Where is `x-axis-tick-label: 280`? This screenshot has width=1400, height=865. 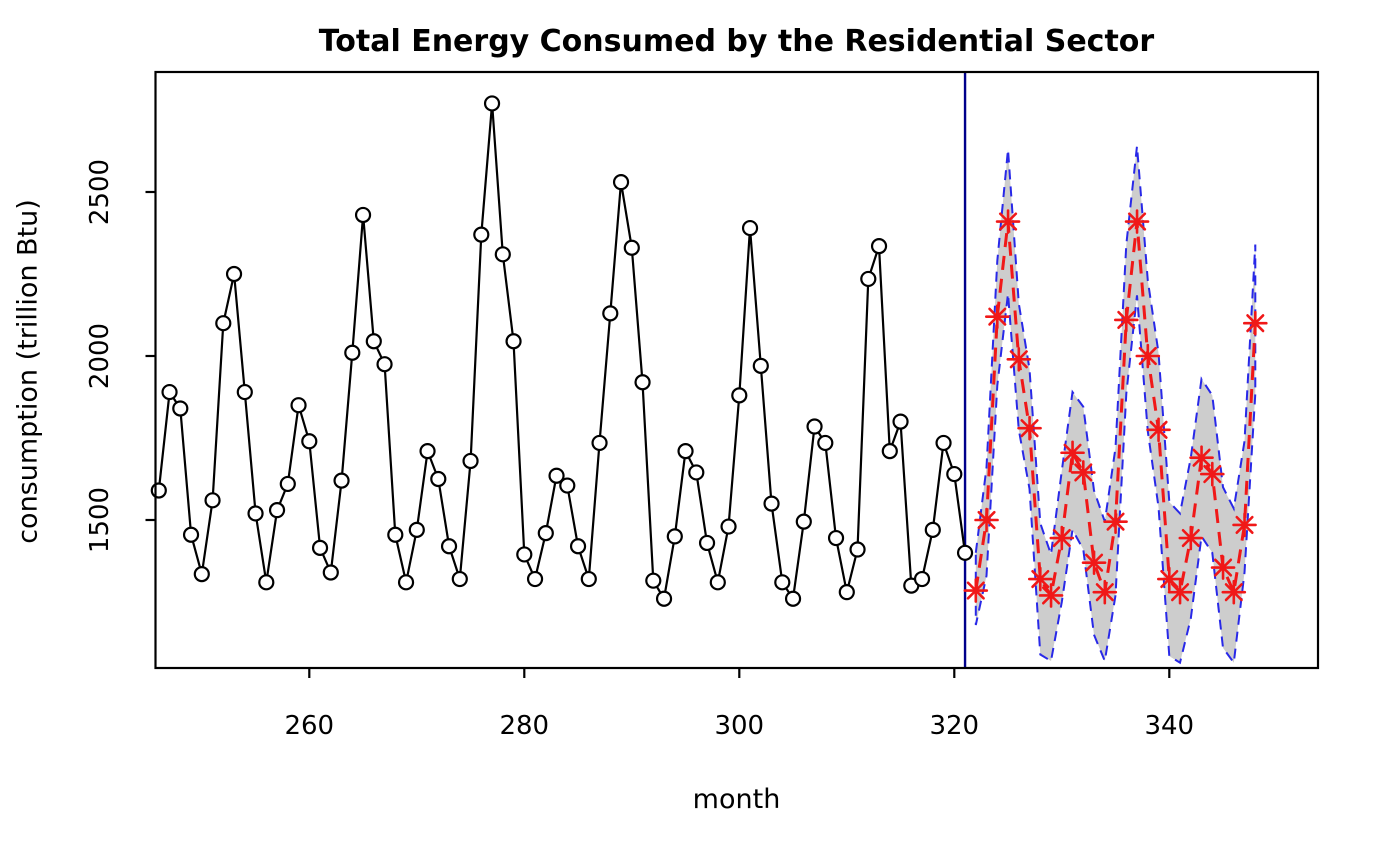 x-axis-tick-label: 280 is located at coordinates (524, 726).